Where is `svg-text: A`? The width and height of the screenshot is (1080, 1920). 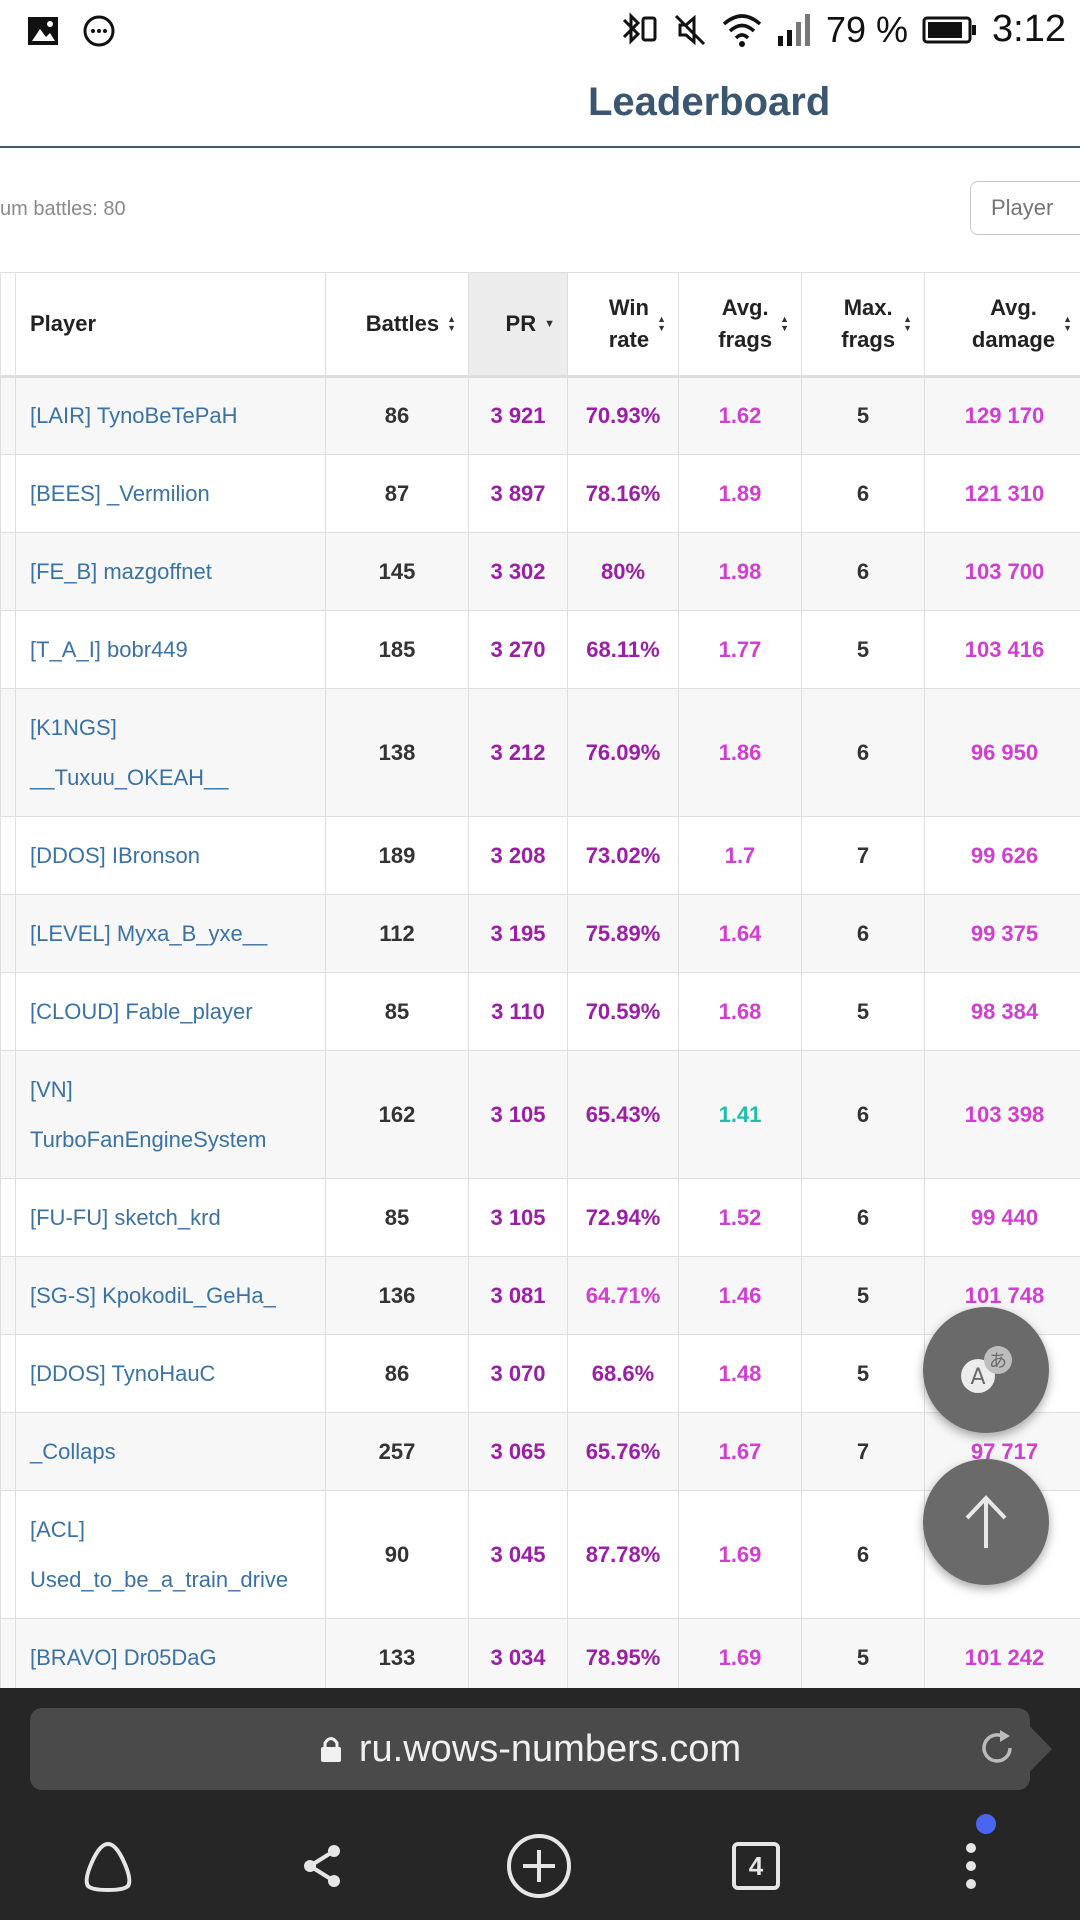 svg-text: A is located at coordinates (977, 1377).